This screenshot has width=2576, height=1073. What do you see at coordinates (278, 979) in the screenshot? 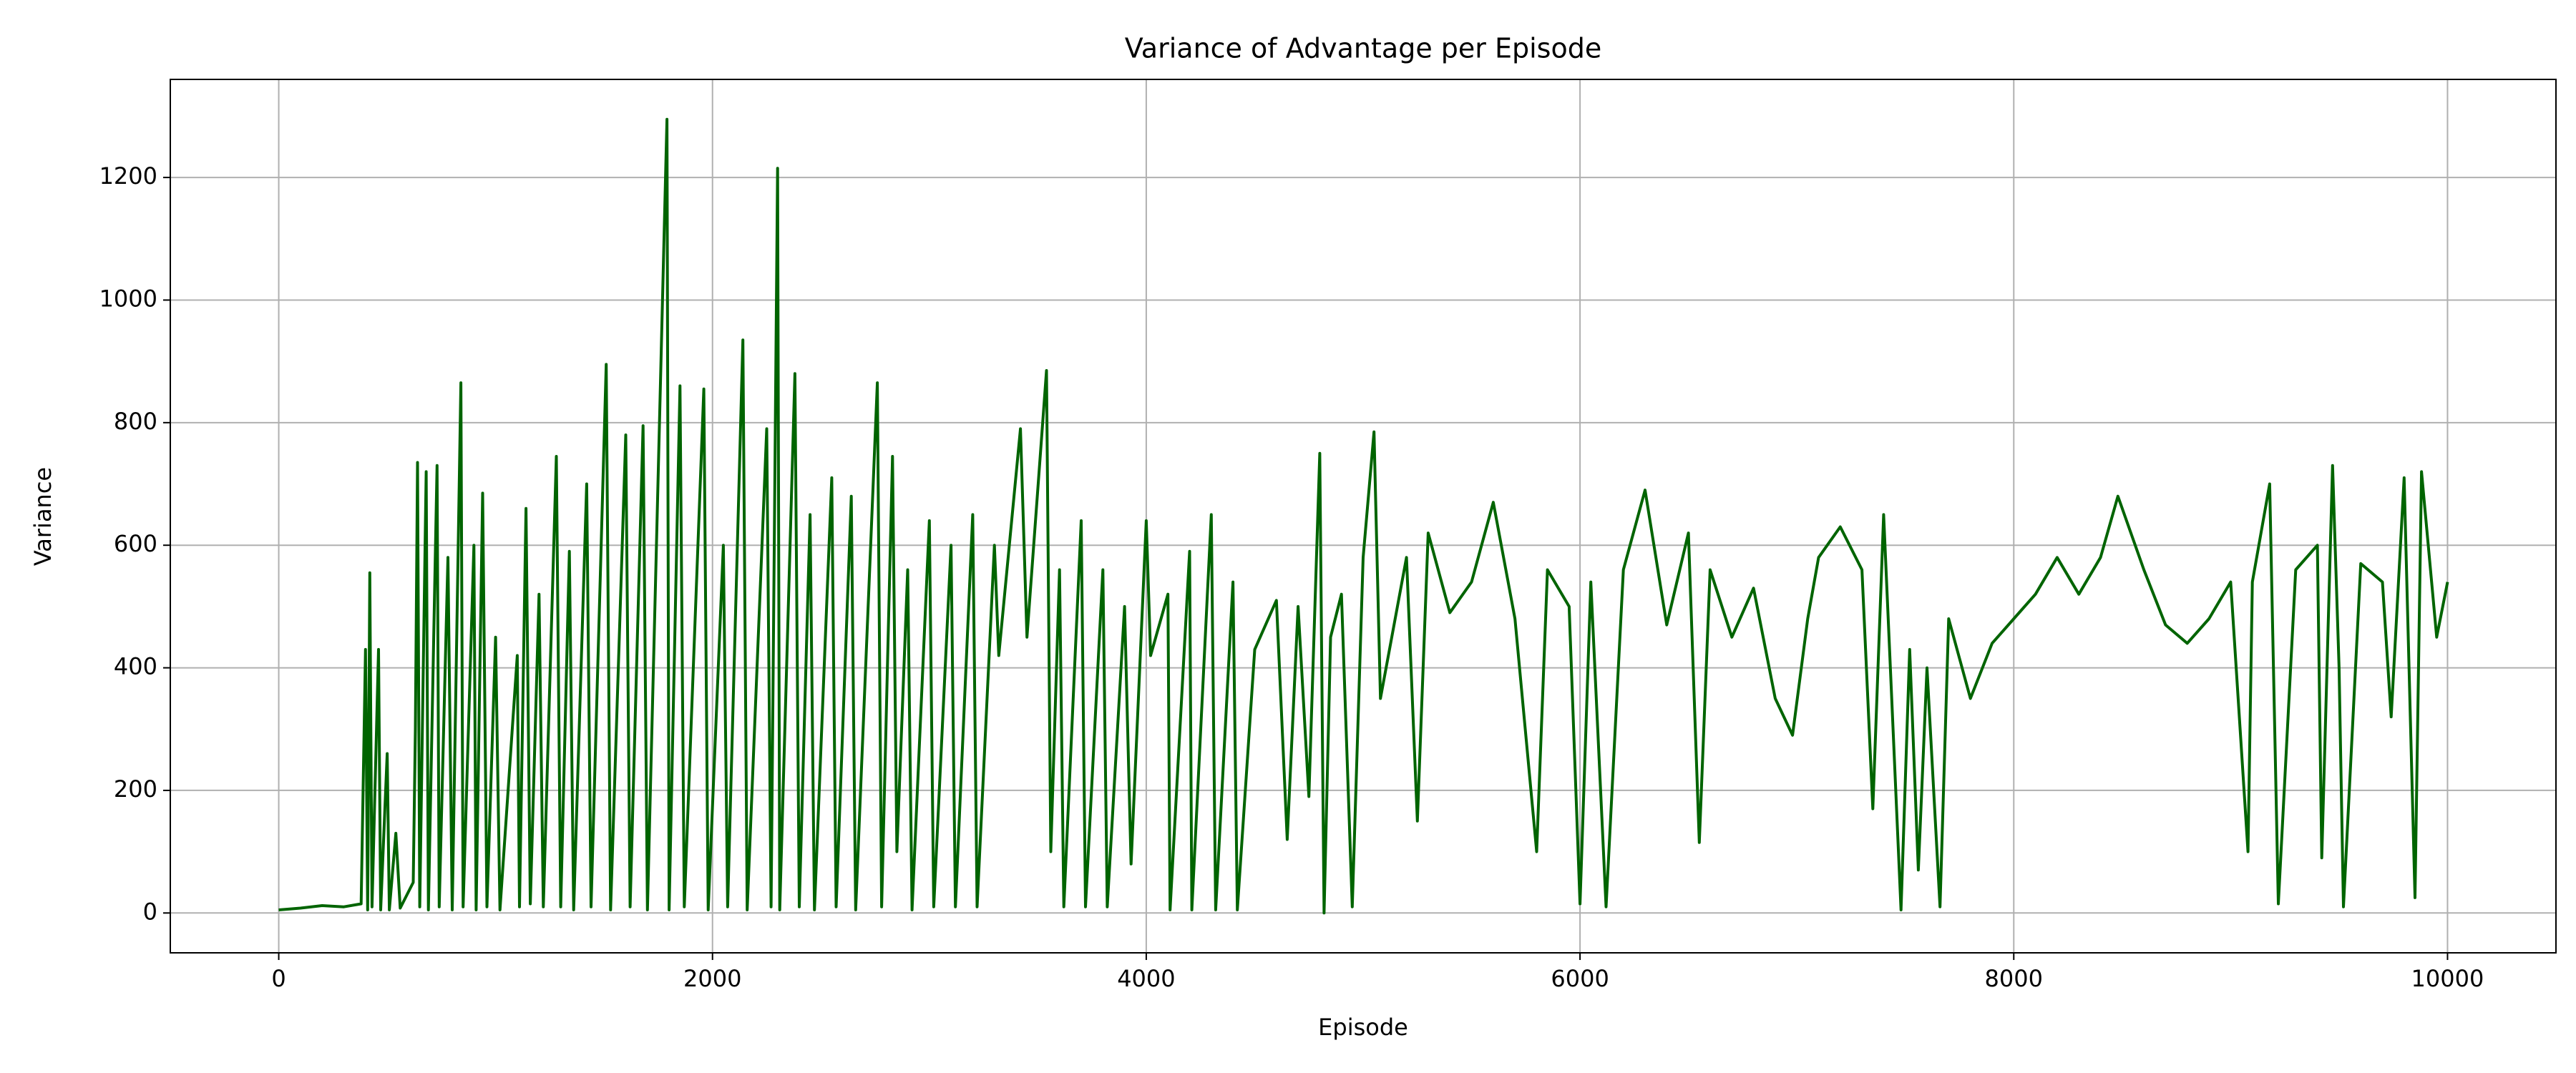
I see `x-tick-label: 0` at bounding box center [278, 979].